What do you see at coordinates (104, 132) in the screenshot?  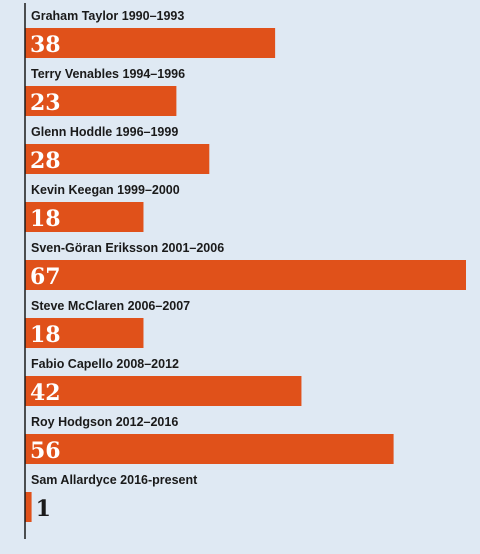 I see `category-label: Glenn Hoddle 1996–1999` at bounding box center [104, 132].